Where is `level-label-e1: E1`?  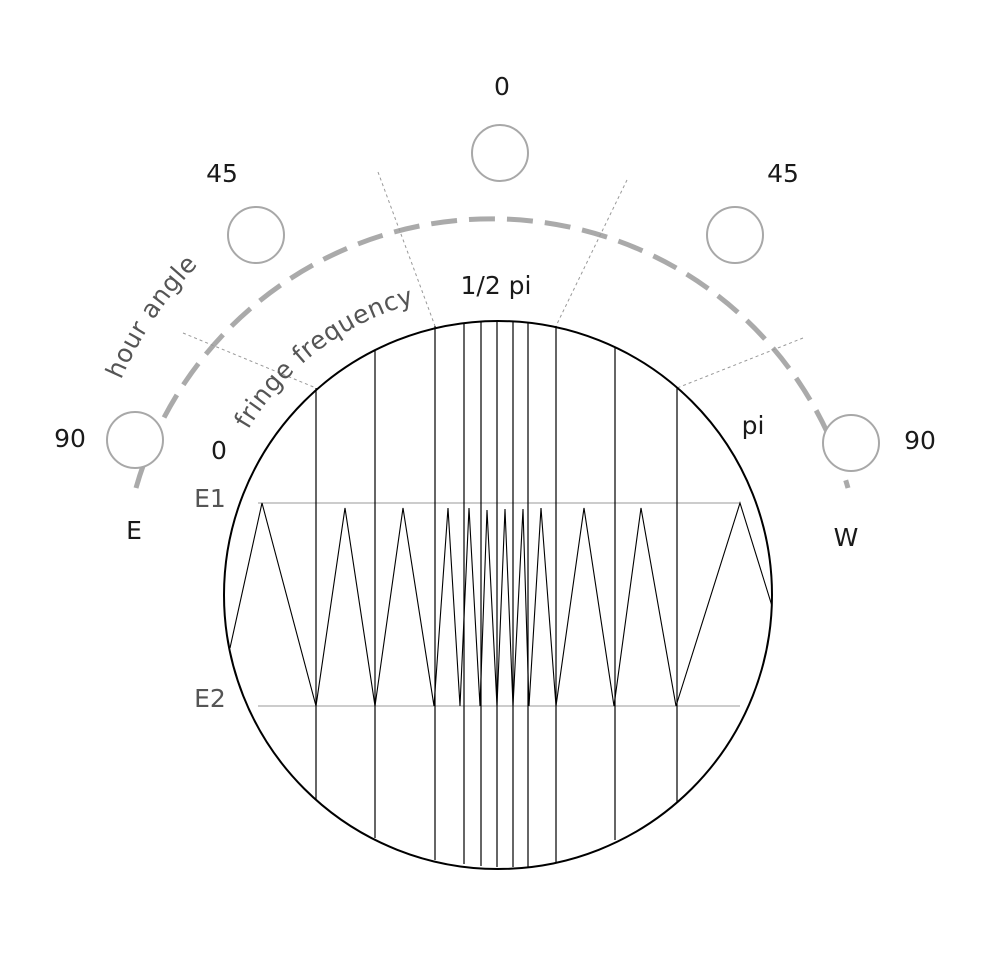
level-label-e1: E1 is located at coordinates (210, 498).